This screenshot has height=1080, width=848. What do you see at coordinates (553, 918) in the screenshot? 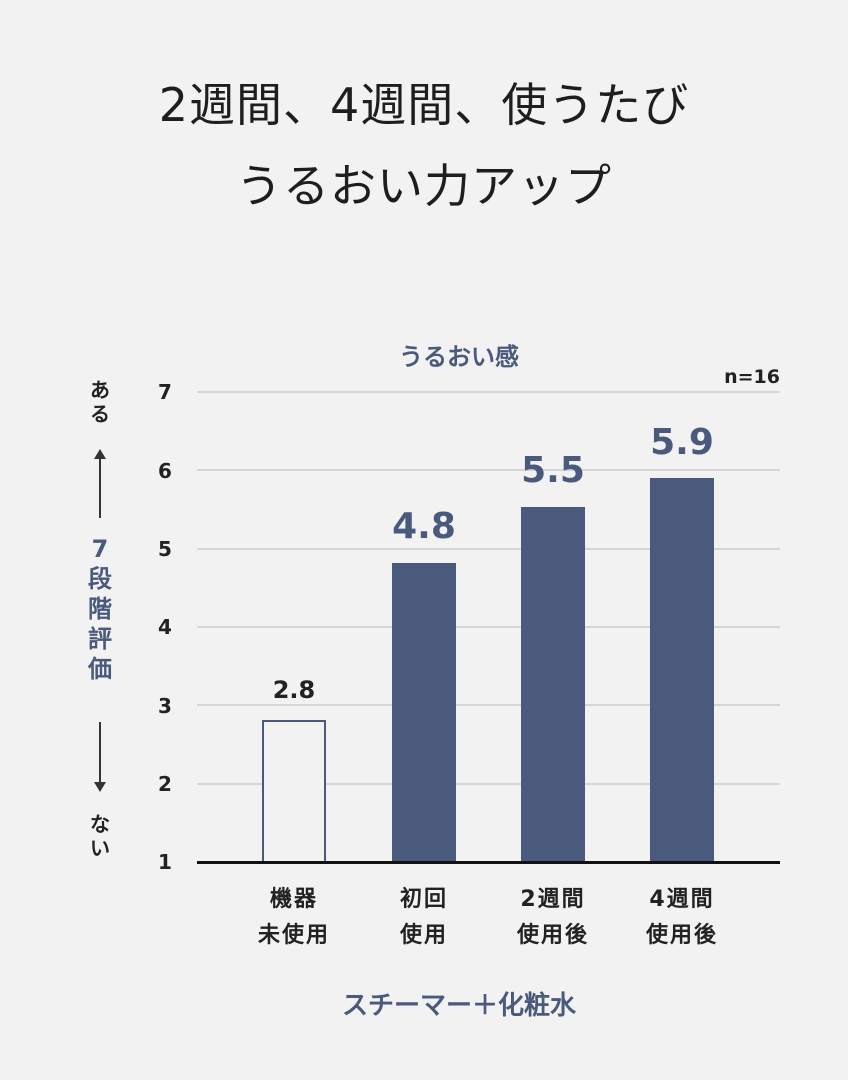
I see `x-category-2-weeks: 2週間 使用後` at bounding box center [553, 918].